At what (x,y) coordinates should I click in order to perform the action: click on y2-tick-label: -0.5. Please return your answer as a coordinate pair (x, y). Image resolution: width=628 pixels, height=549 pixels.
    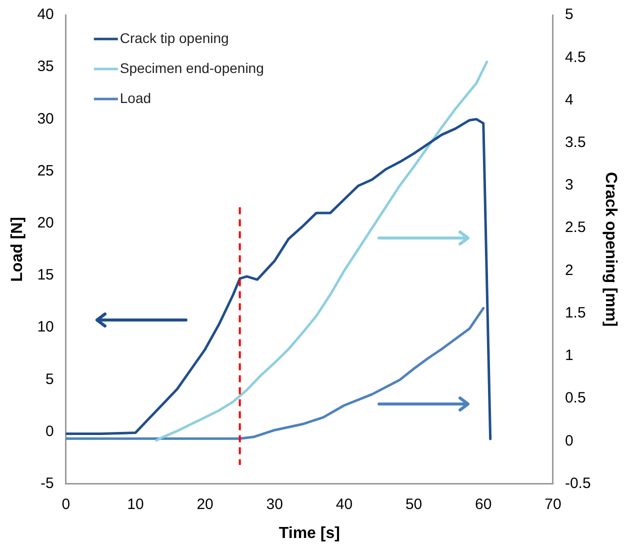
    Looking at the image, I should click on (577, 483).